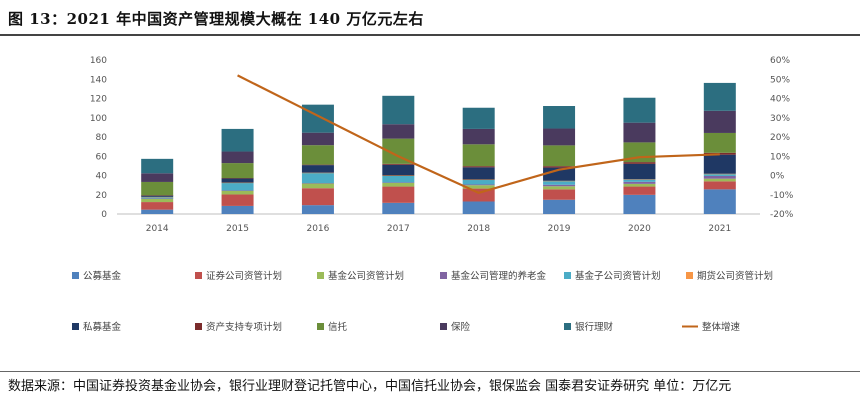 The width and height of the screenshot is (860, 419). I want to click on y-left-tick-label: 80, so click(102, 138).